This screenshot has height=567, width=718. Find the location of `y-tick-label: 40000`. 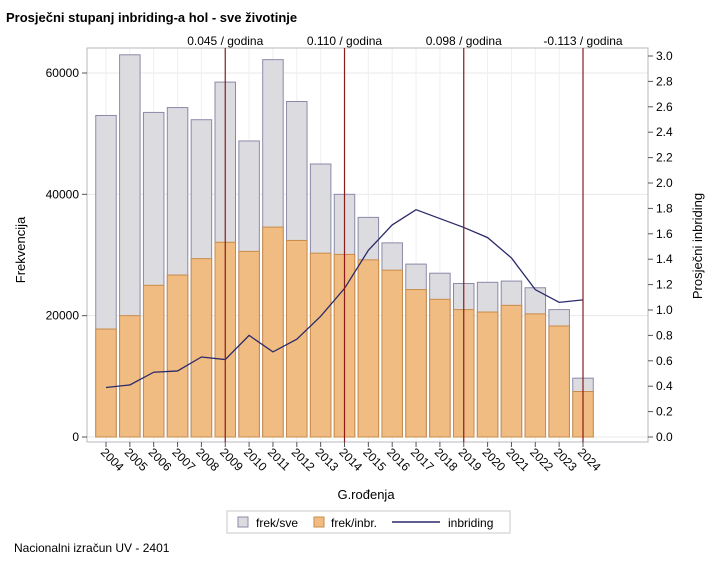

y-tick-label: 40000 is located at coordinates (63, 194).